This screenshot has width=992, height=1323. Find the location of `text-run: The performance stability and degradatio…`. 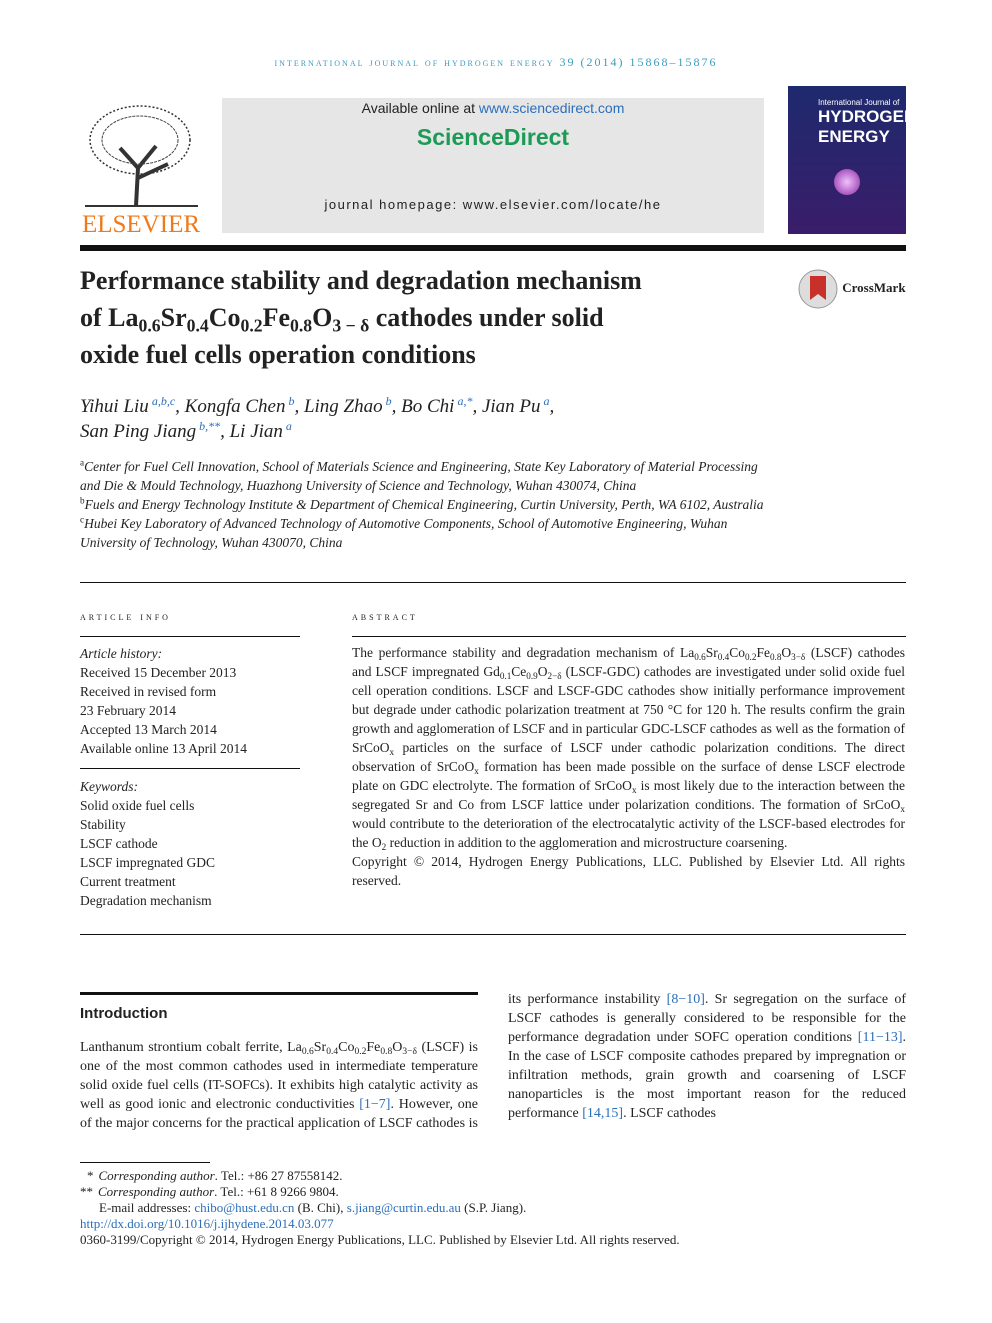

text-run: The performance stability and degradatio… is located at coordinates (516, 652).